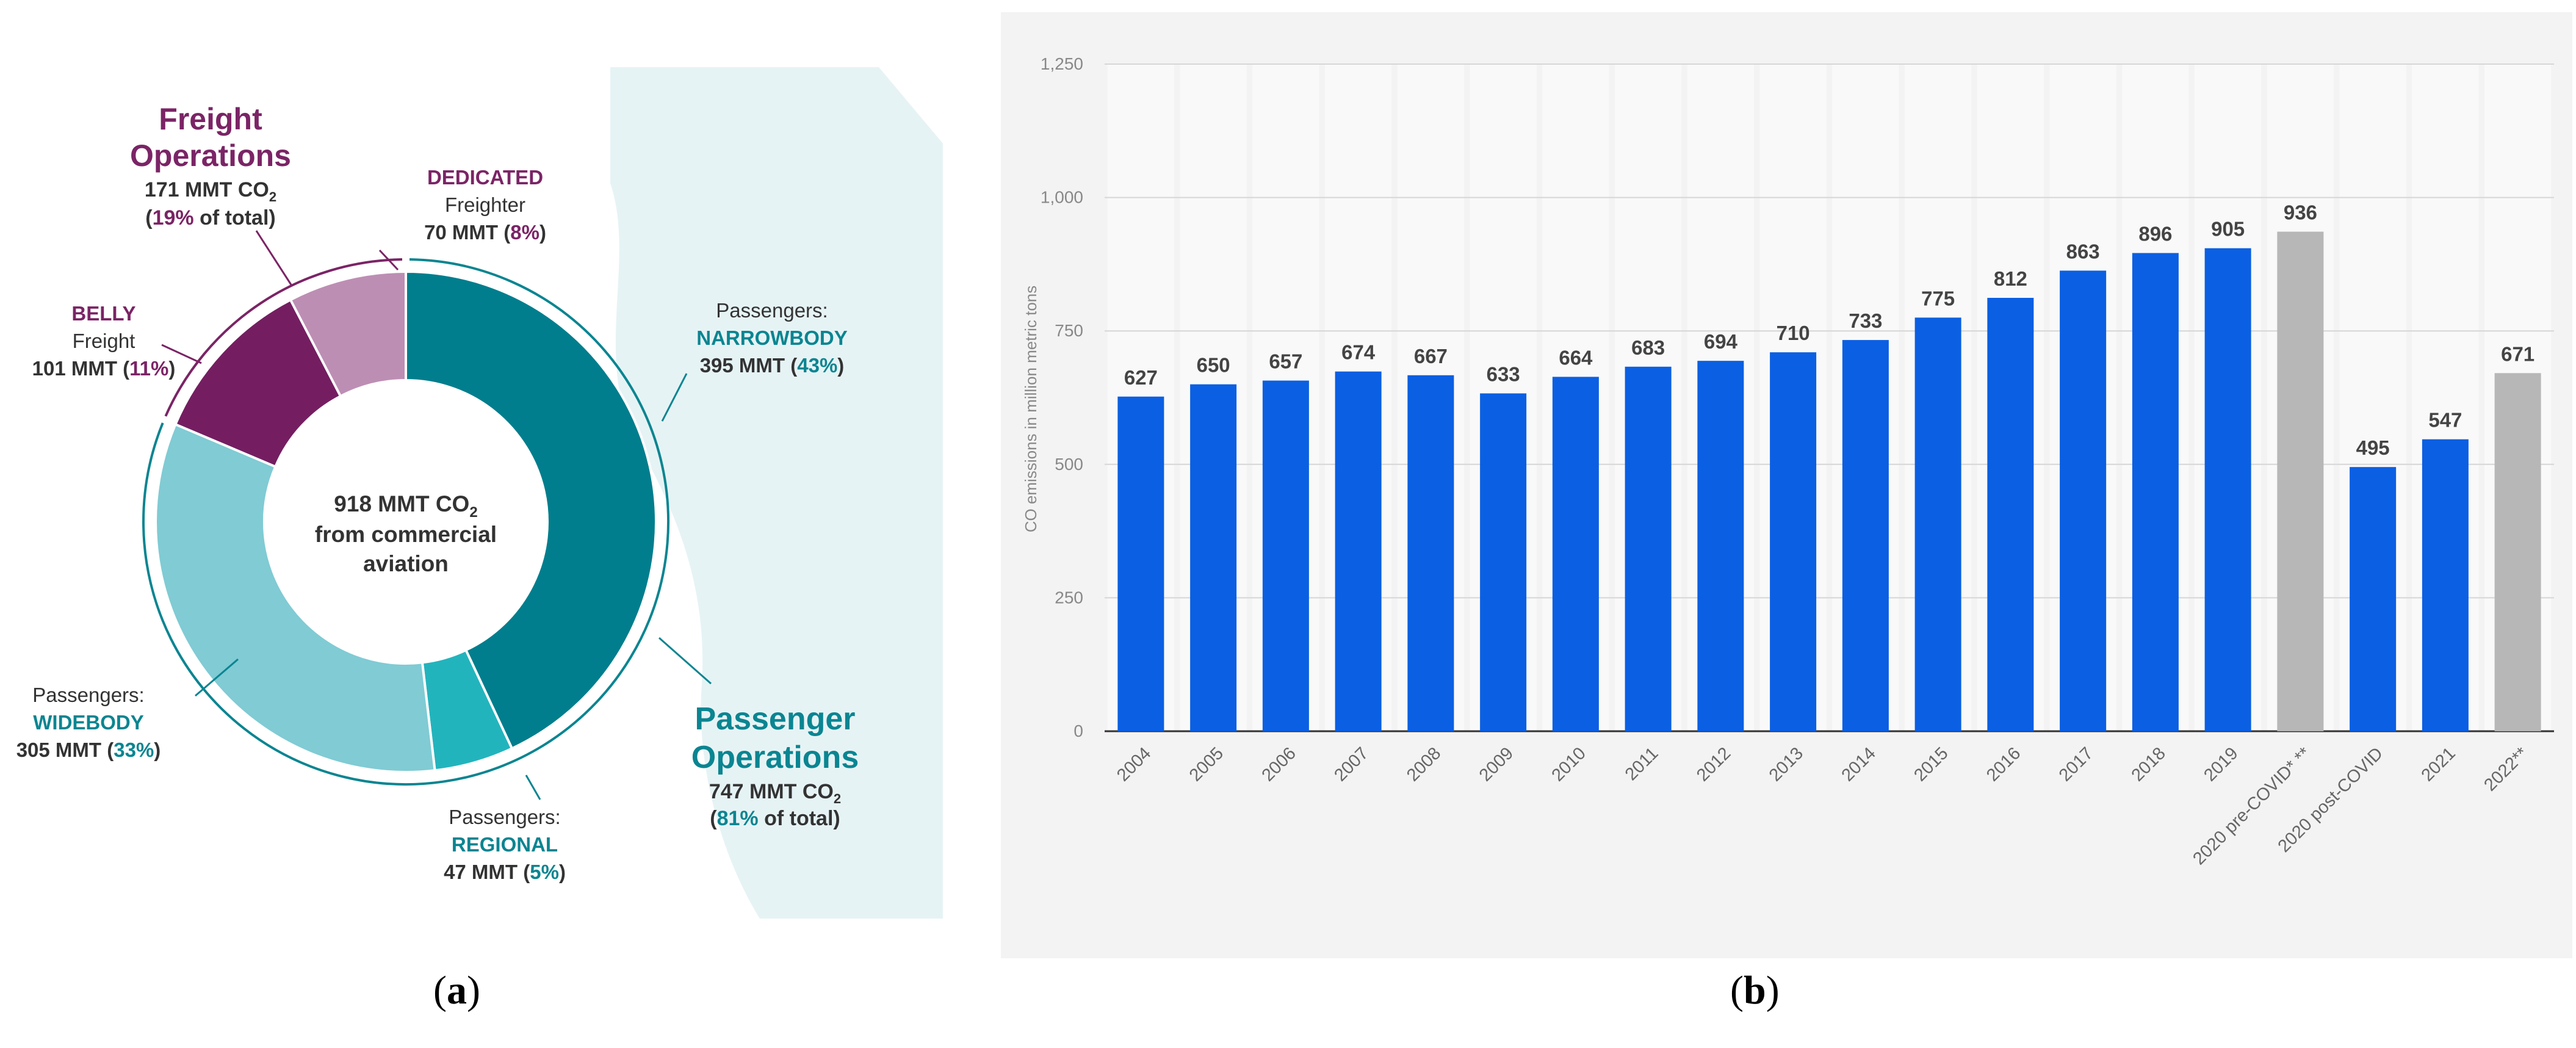 This screenshot has width=2576, height=1048. What do you see at coordinates (775, 757) in the screenshot?
I see `passenger-group-title-line2: Operations` at bounding box center [775, 757].